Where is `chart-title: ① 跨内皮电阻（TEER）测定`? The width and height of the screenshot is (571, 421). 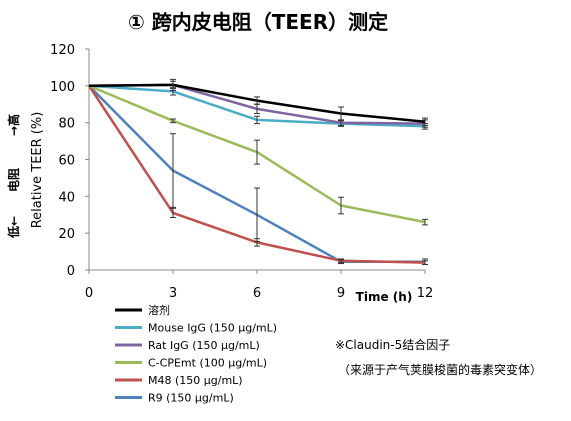 chart-title: ① 跨内皮电阻（TEER）测定 is located at coordinates (258, 22).